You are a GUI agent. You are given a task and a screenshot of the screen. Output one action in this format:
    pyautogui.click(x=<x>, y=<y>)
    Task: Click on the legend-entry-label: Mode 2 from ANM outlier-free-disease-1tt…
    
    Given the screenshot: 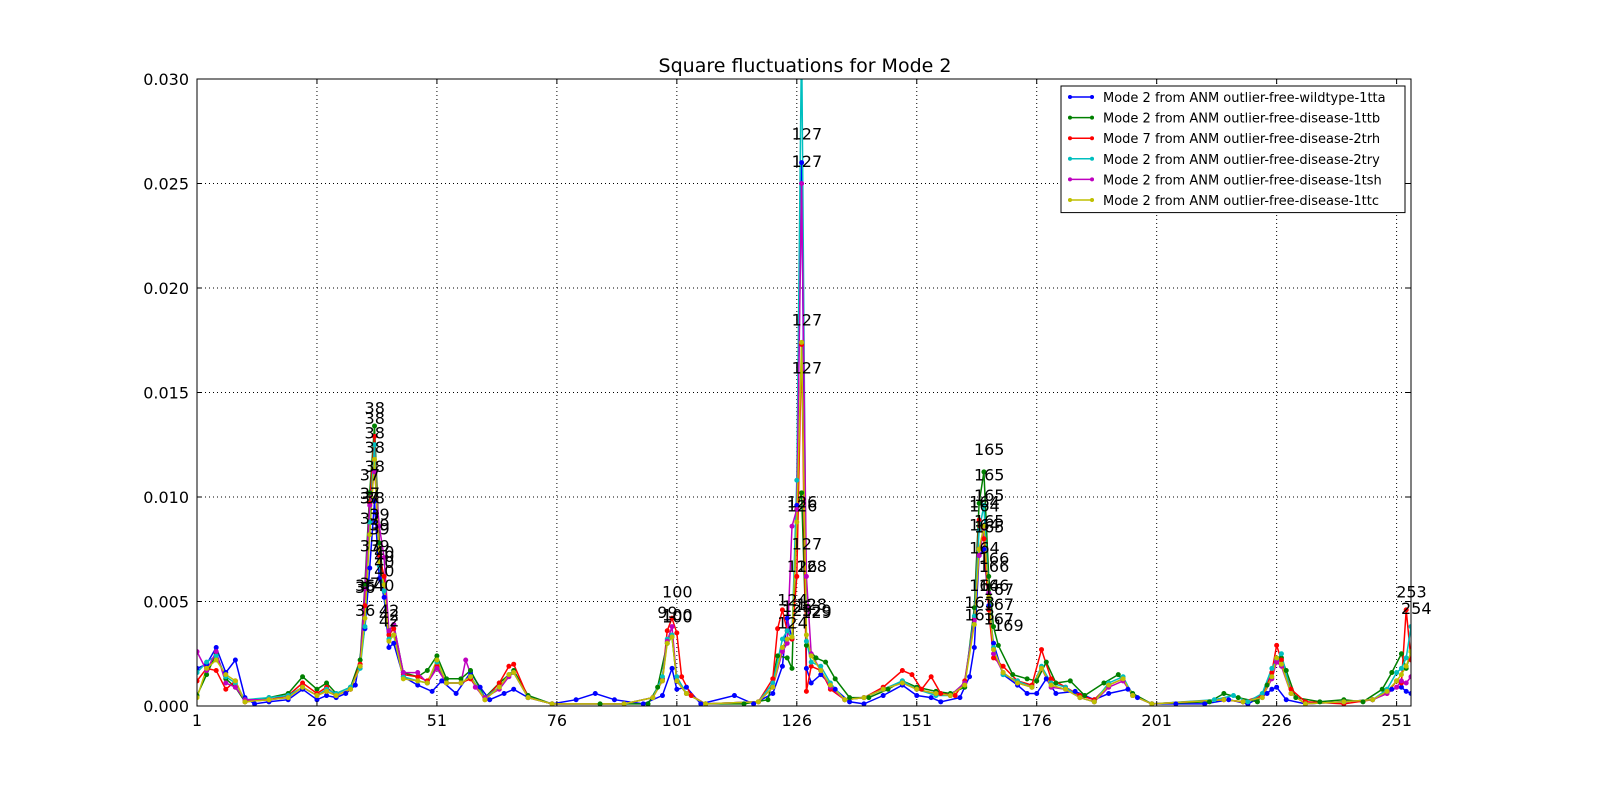 What is the action you would take?
    pyautogui.click(x=1241, y=119)
    